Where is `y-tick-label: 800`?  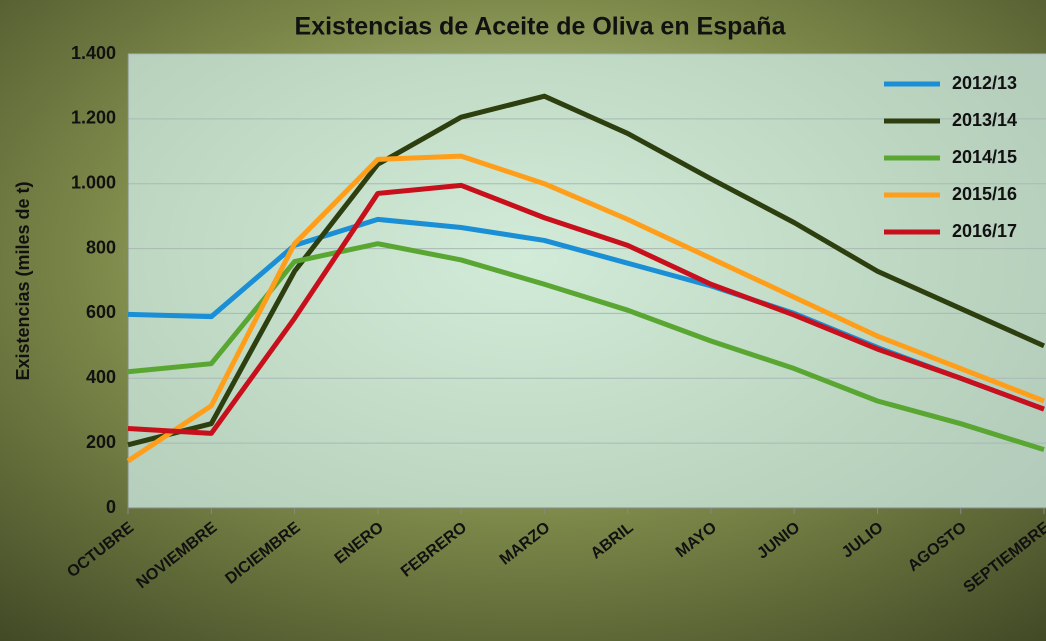
y-tick-label: 800 is located at coordinates (101, 247).